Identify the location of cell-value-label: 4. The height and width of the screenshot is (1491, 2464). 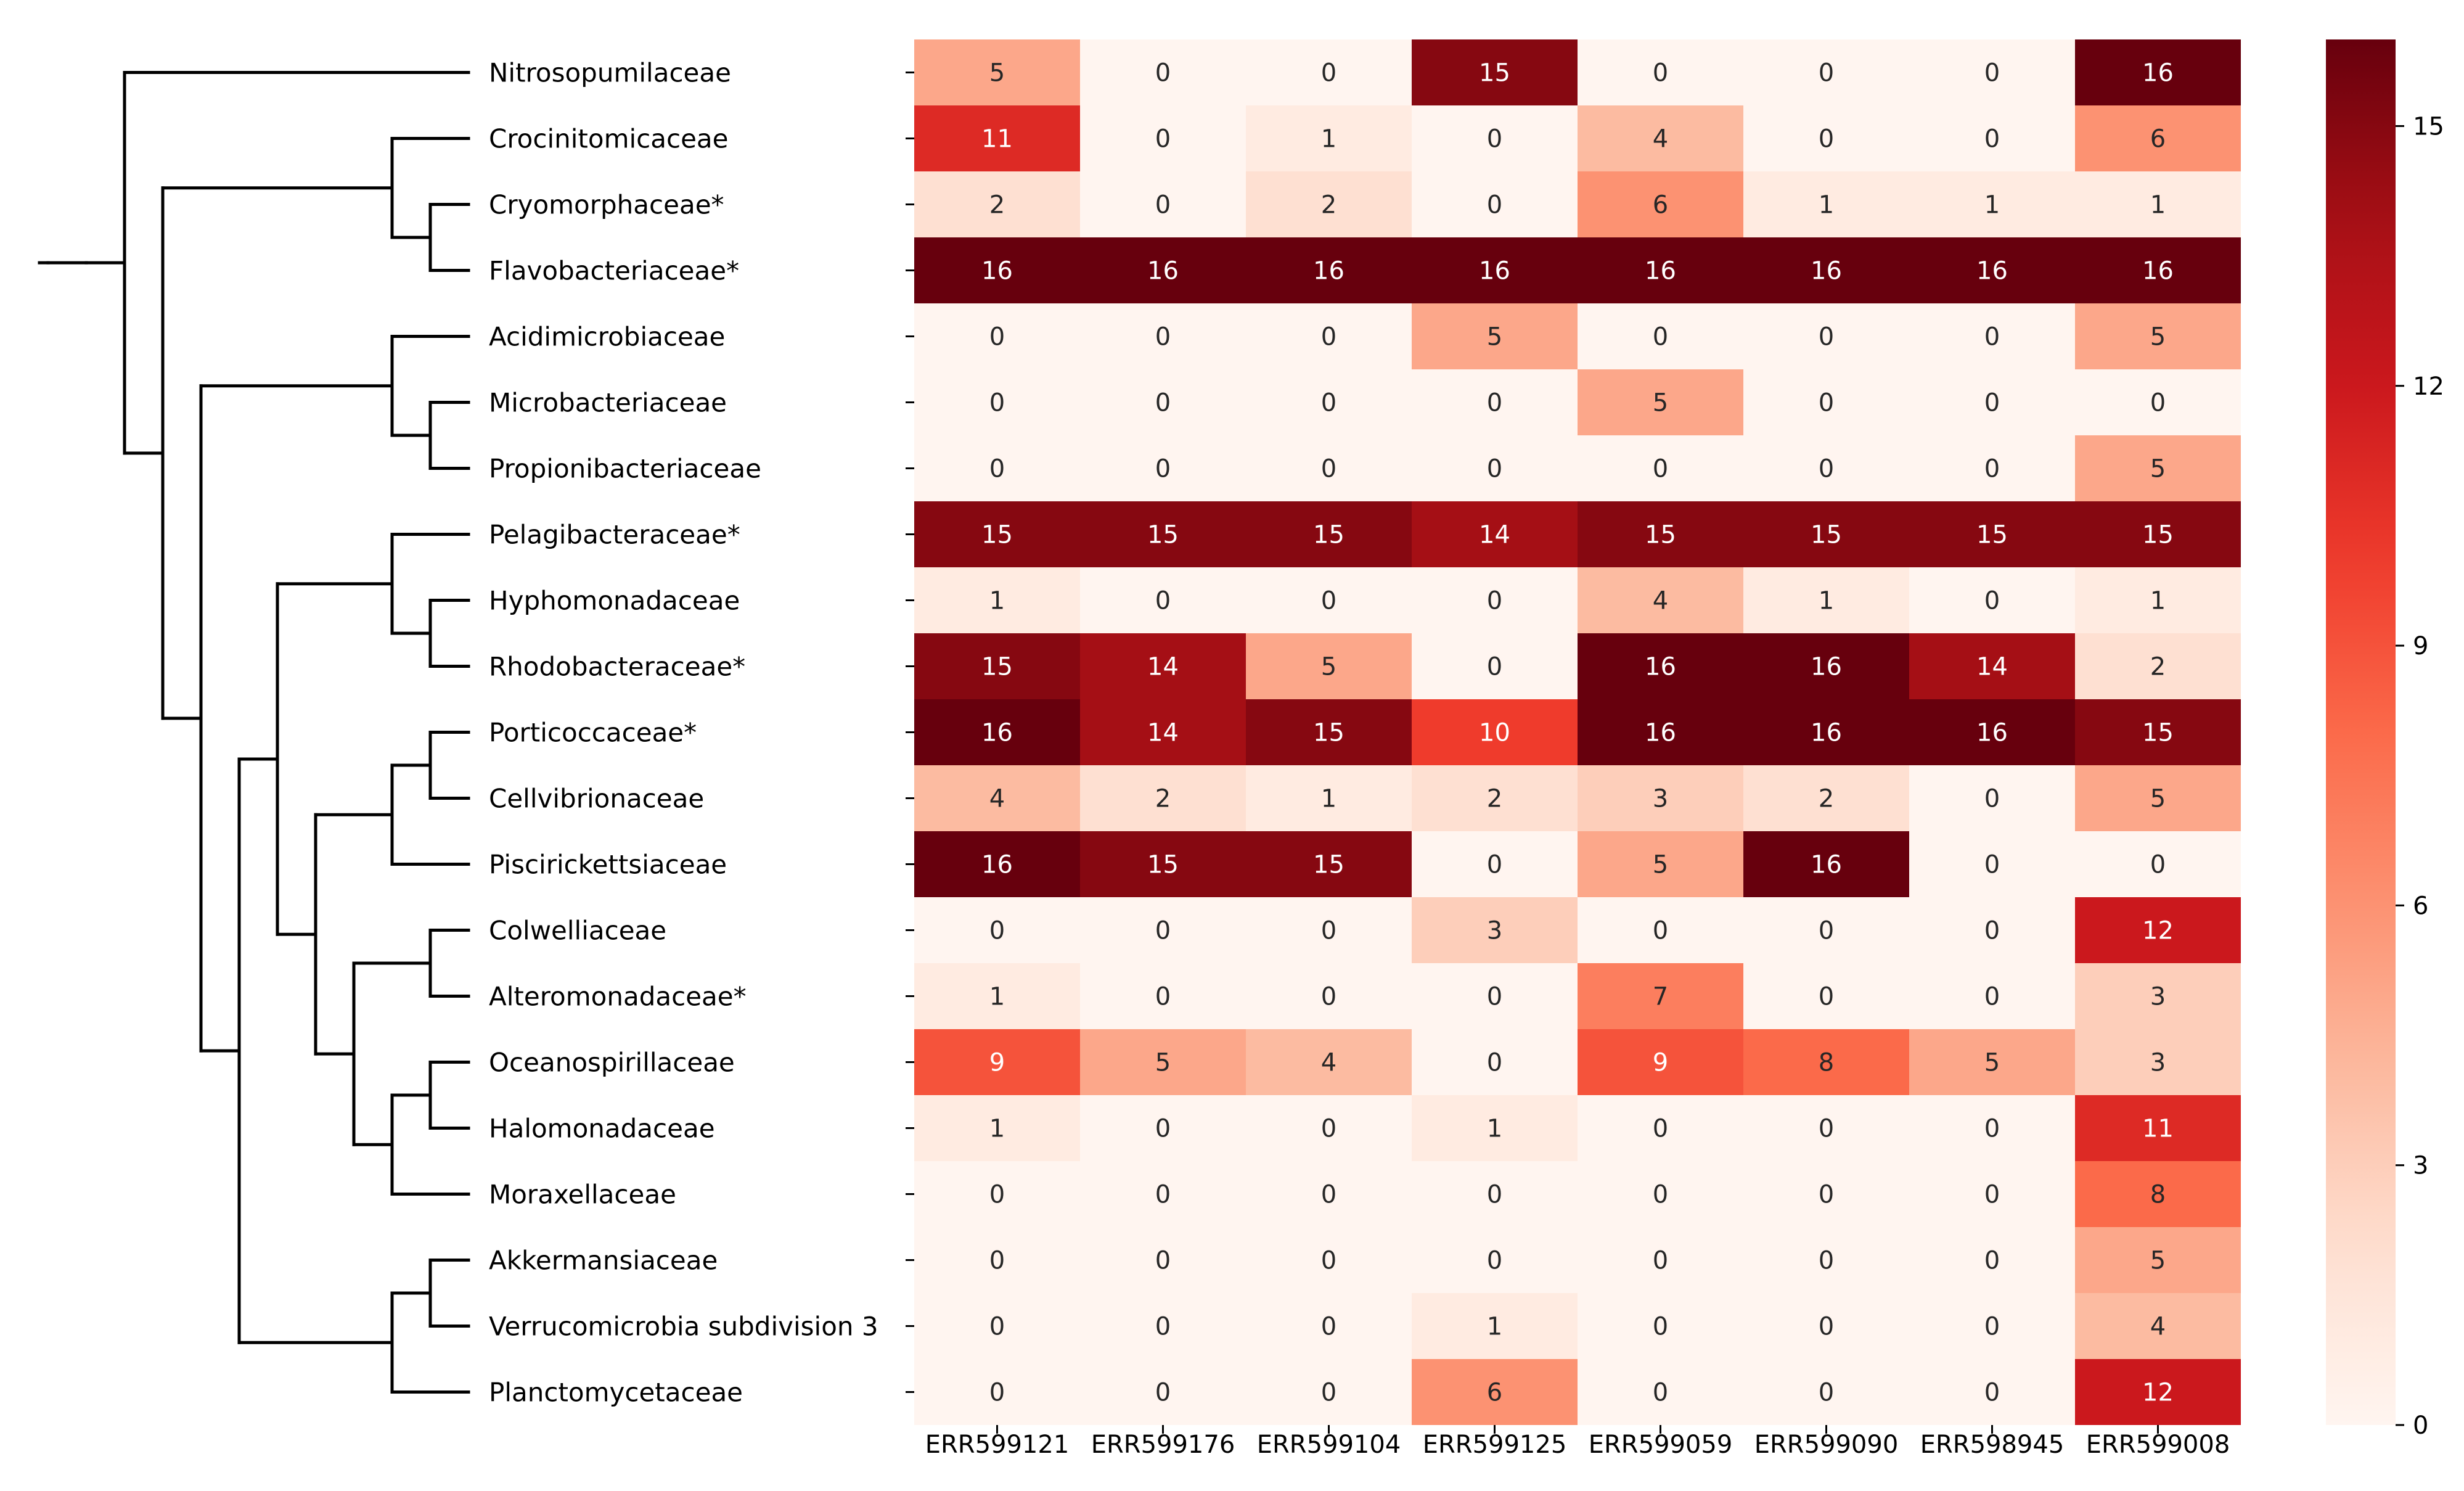
(1660, 139).